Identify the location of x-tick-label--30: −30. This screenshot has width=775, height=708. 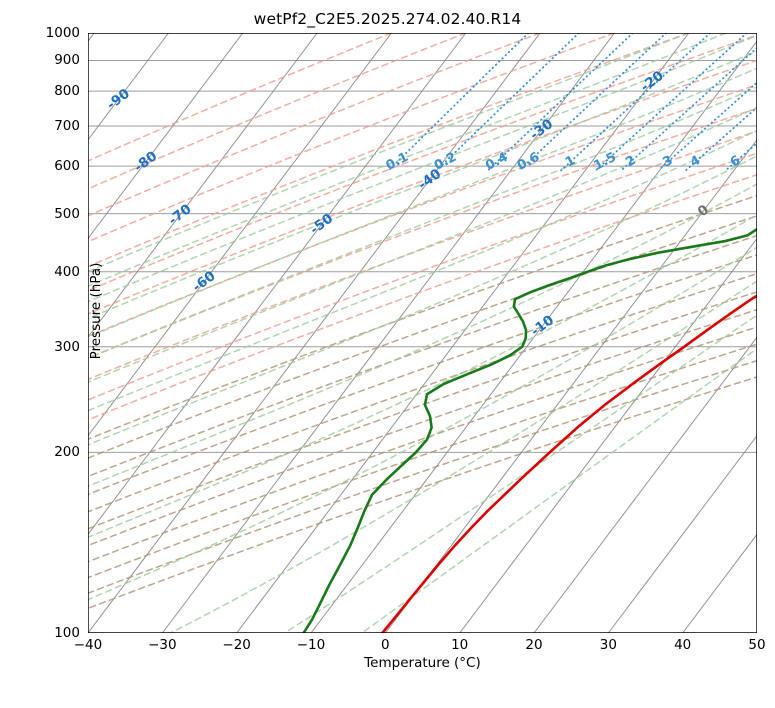
(162, 645).